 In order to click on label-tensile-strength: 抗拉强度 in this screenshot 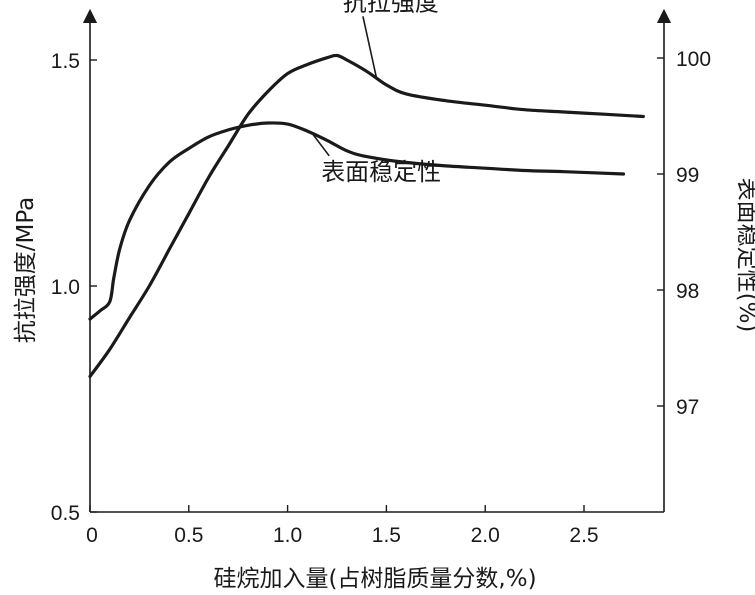, I will do `click(391, 8)`.